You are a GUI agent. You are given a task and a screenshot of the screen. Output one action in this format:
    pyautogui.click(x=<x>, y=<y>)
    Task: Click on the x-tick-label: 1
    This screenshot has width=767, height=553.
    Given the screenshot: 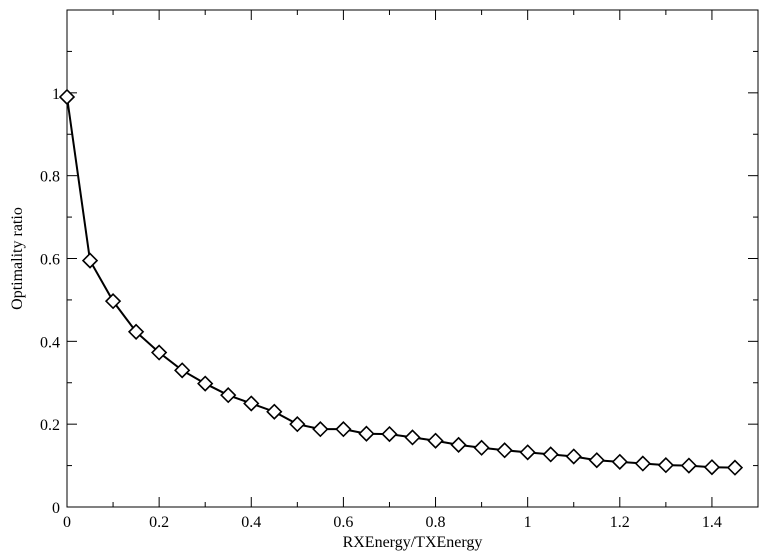 What is the action you would take?
    pyautogui.click(x=528, y=522)
    